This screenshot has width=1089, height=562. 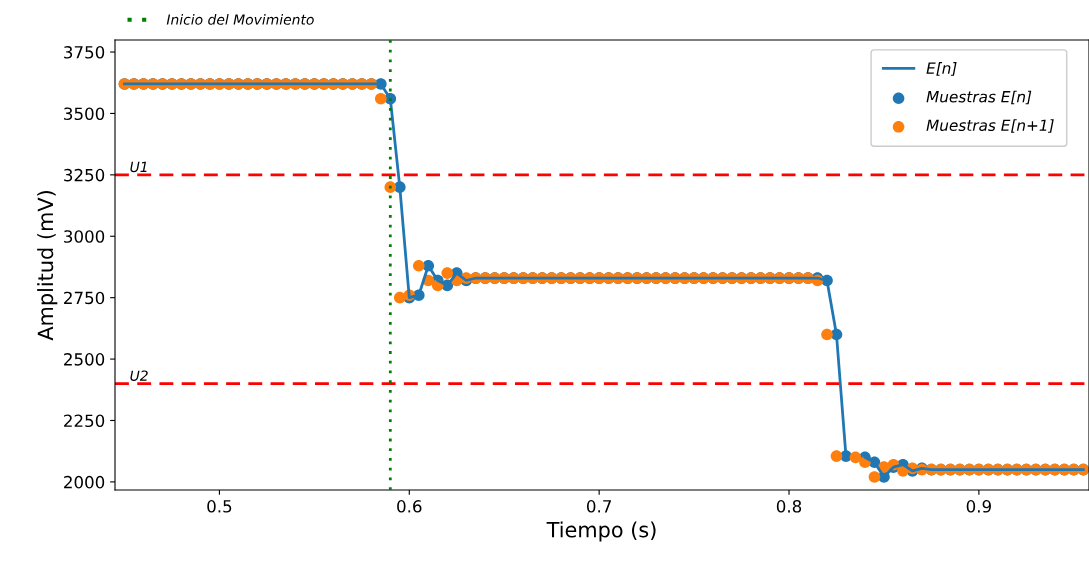 What do you see at coordinates (409, 506) in the screenshot?
I see `x-tick-label: 0.6` at bounding box center [409, 506].